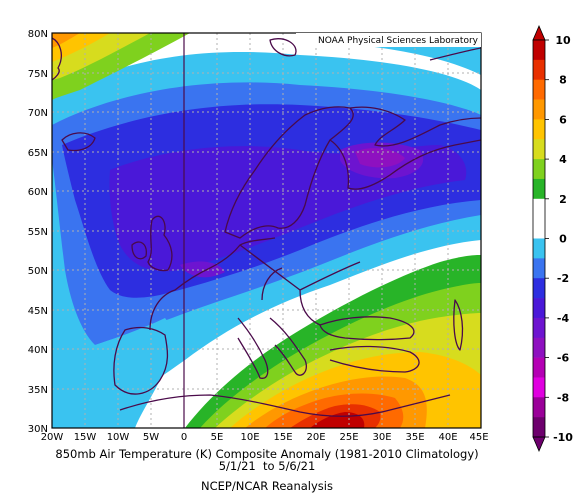 Image resolution: width=584 pixels, height=504 pixels. I want to click on colorbar-tick-label: 10, so click(563, 40).